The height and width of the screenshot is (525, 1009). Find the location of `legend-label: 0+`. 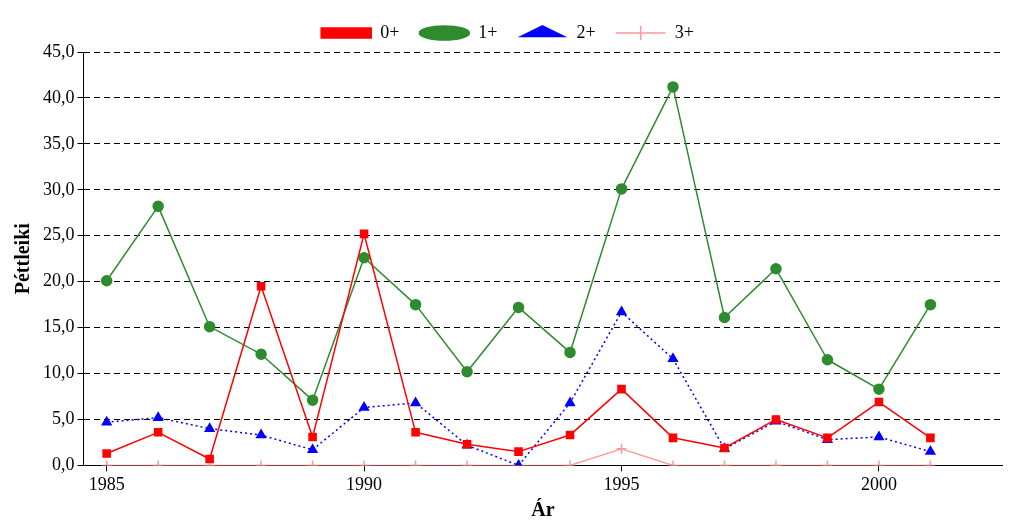

legend-label: 0+ is located at coordinates (390, 31).